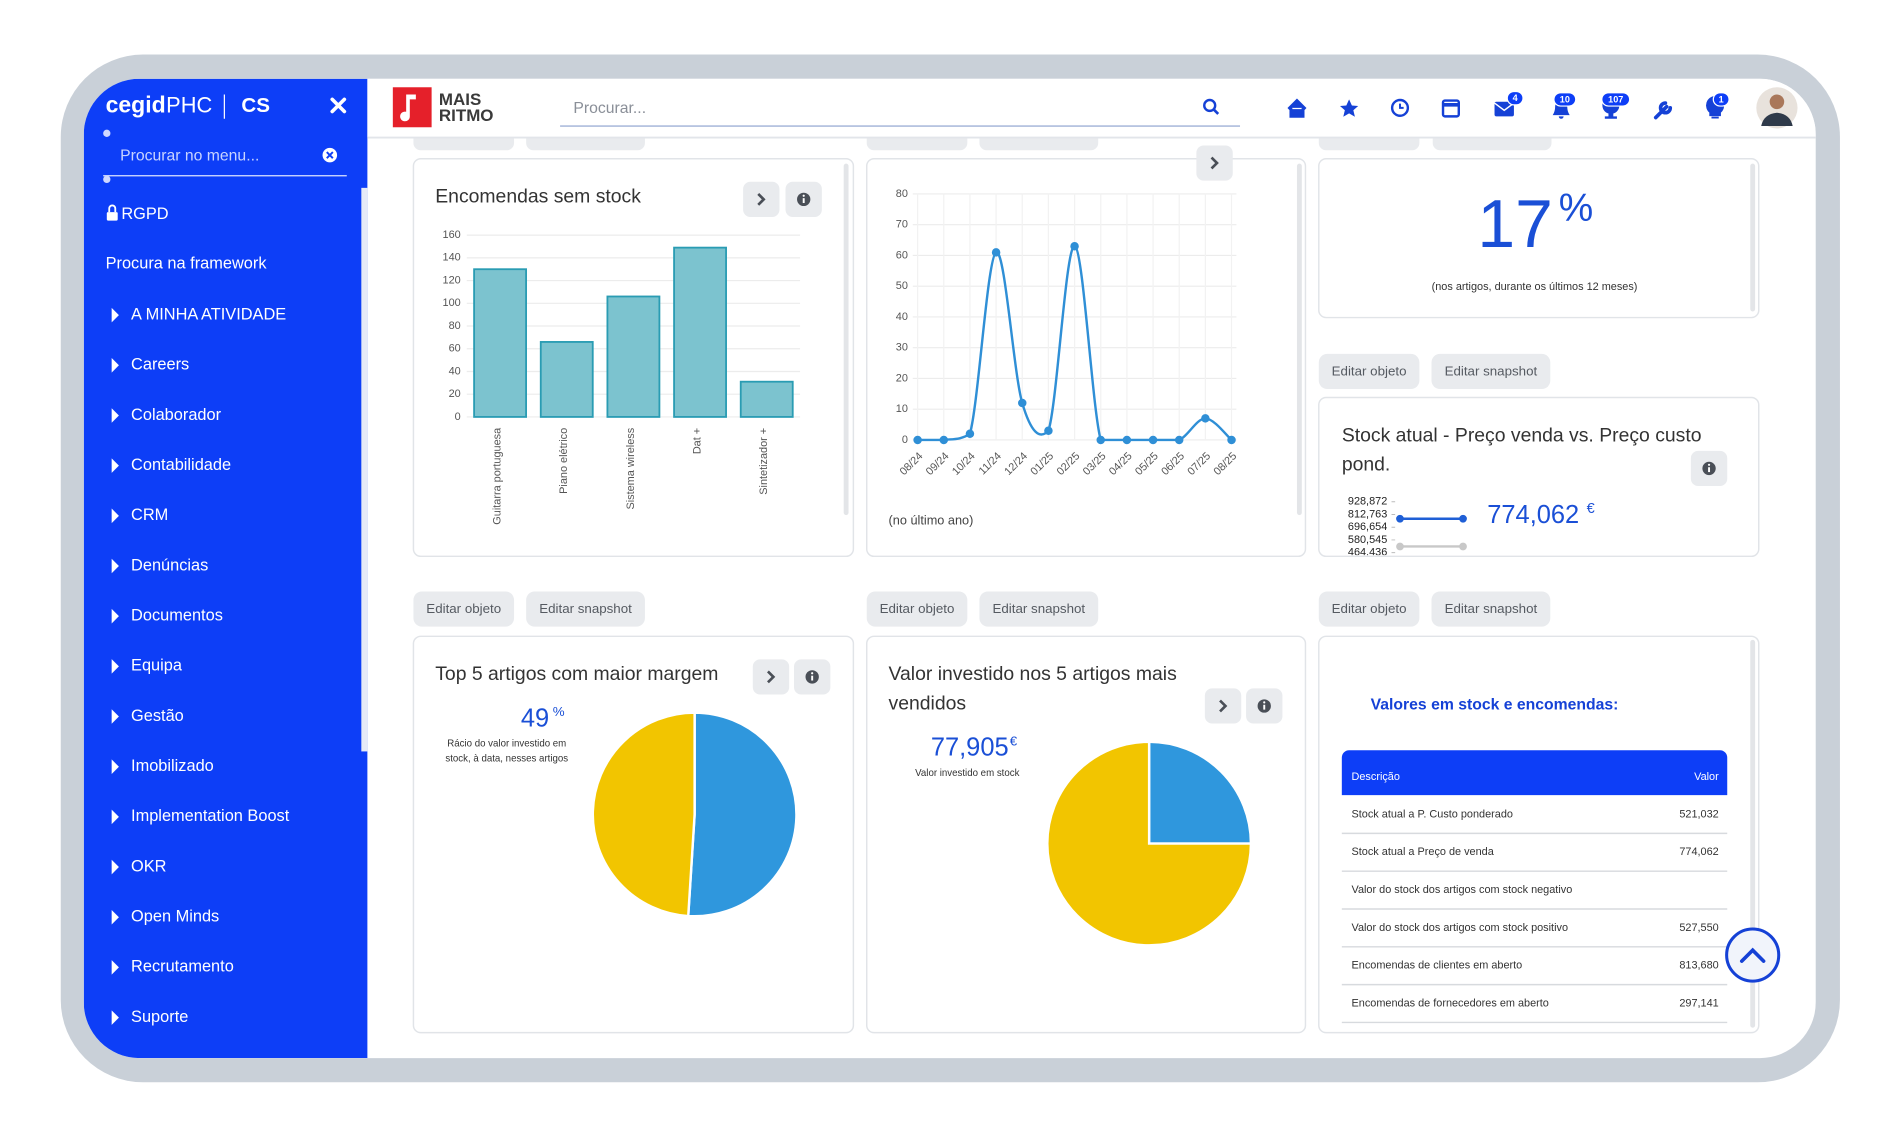 The width and height of the screenshot is (1891, 1132). What do you see at coordinates (172, 766) in the screenshot?
I see `menu-item: Imobilizado` at bounding box center [172, 766].